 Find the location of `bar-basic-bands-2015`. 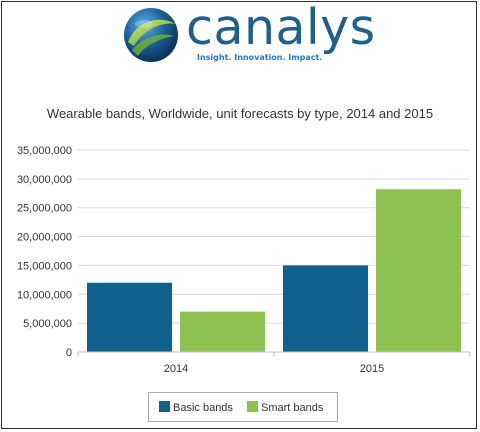

bar-basic-bands-2015 is located at coordinates (325, 308).